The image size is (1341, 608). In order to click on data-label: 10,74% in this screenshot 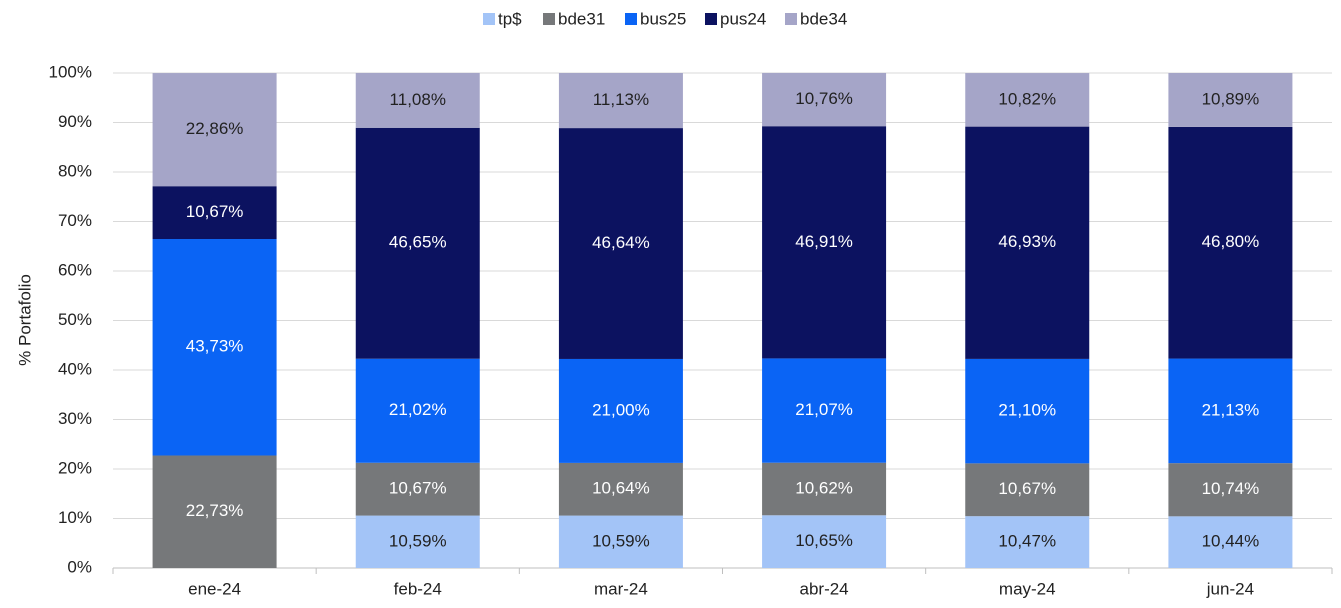, I will do `click(1231, 488)`.